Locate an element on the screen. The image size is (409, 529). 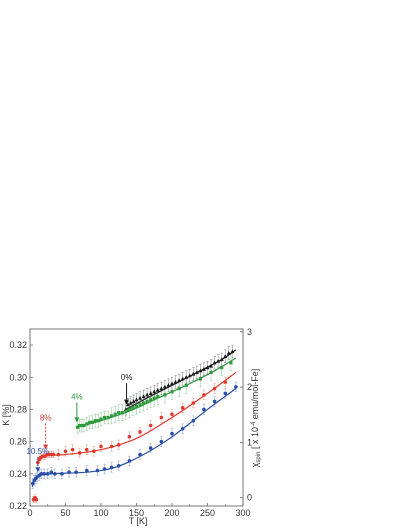
annotations: 0% 4% 8% 10.5% is located at coordinates (79, 423).